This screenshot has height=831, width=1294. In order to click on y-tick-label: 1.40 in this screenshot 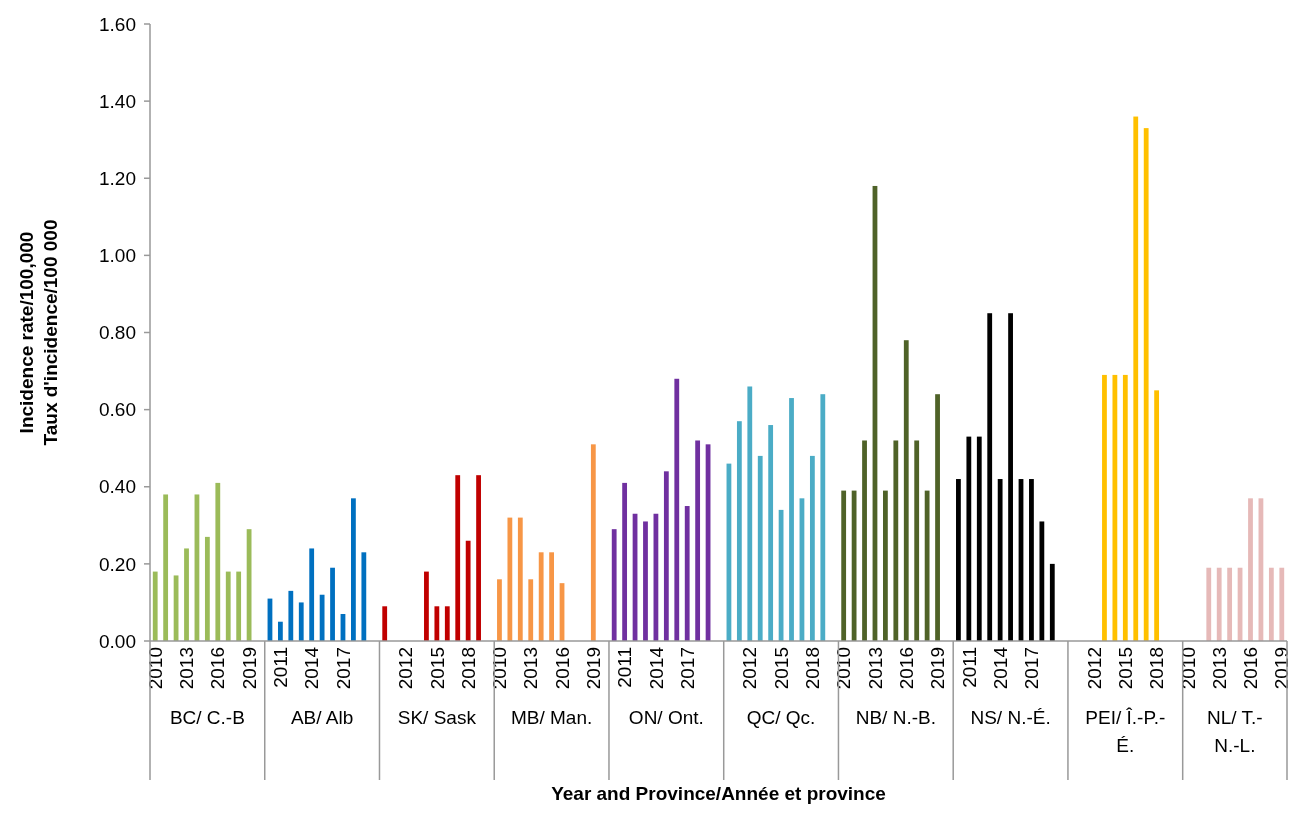, I will do `click(117, 101)`.